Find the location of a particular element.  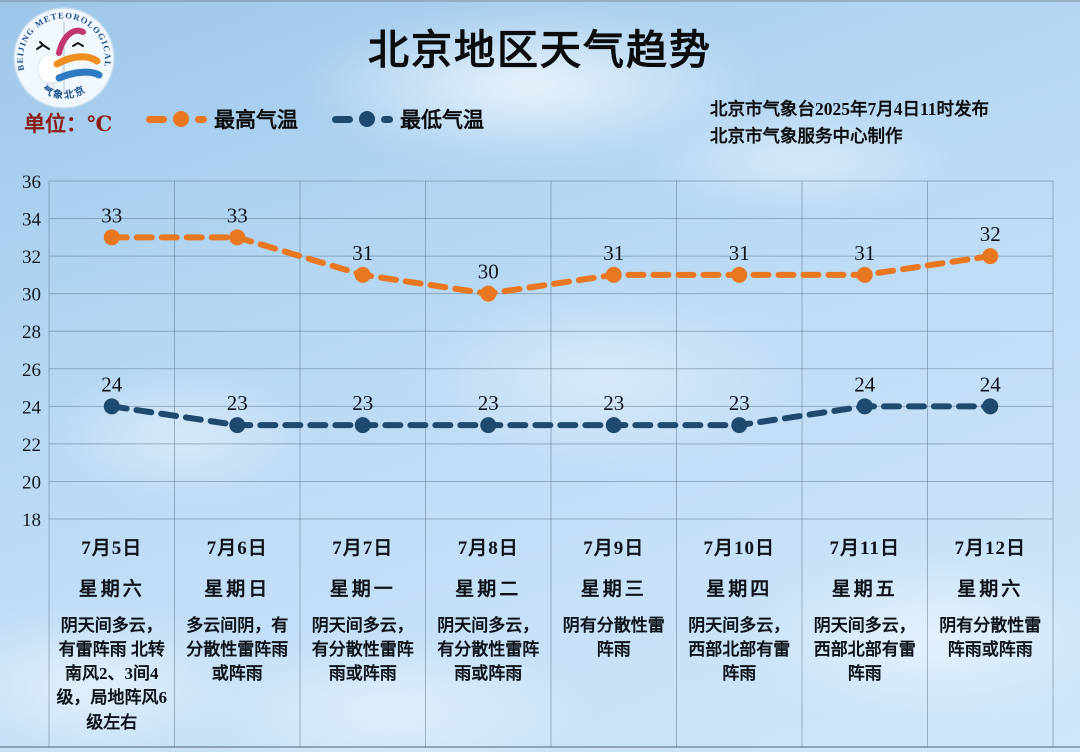

issue-info: 北京市气象台2025年7月4日11时发布 北京市气象服务中心制作 is located at coordinates (849, 123).